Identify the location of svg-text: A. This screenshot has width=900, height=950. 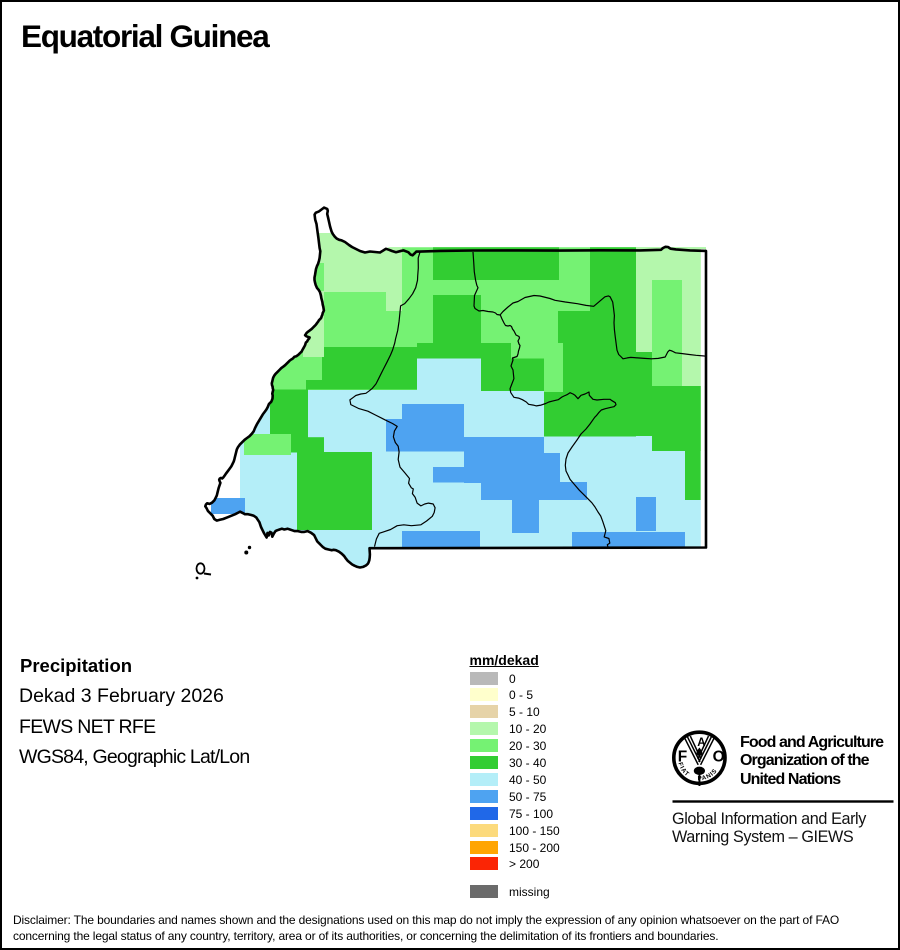
(701, 743).